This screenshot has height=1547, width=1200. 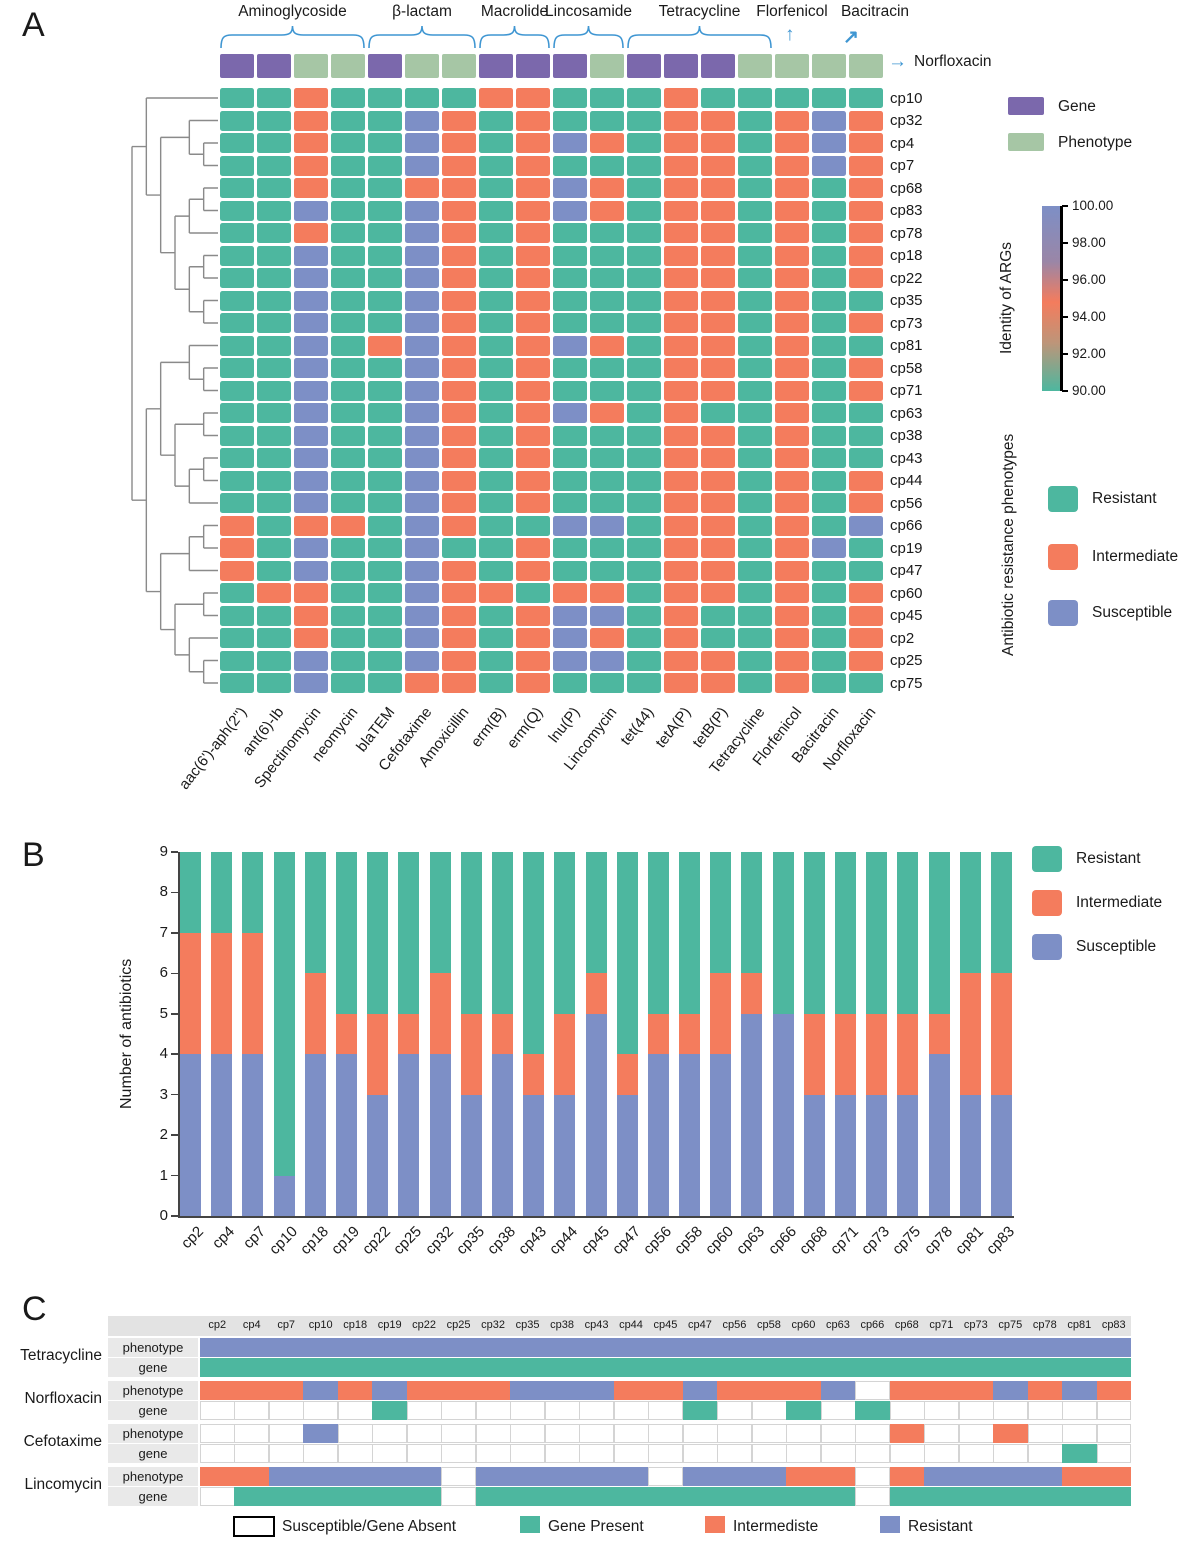 I want to click on strain-header-cp63: cp63, so click(x=837, y=1325).